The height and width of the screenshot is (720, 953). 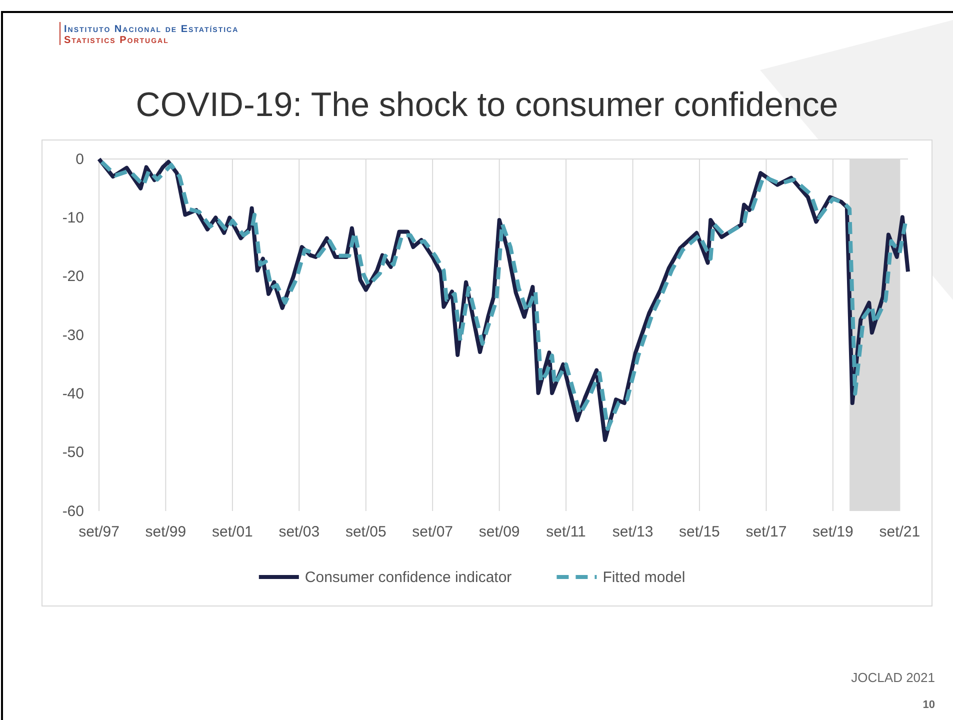 I want to click on y-tick-label: -30, so click(x=73, y=335).